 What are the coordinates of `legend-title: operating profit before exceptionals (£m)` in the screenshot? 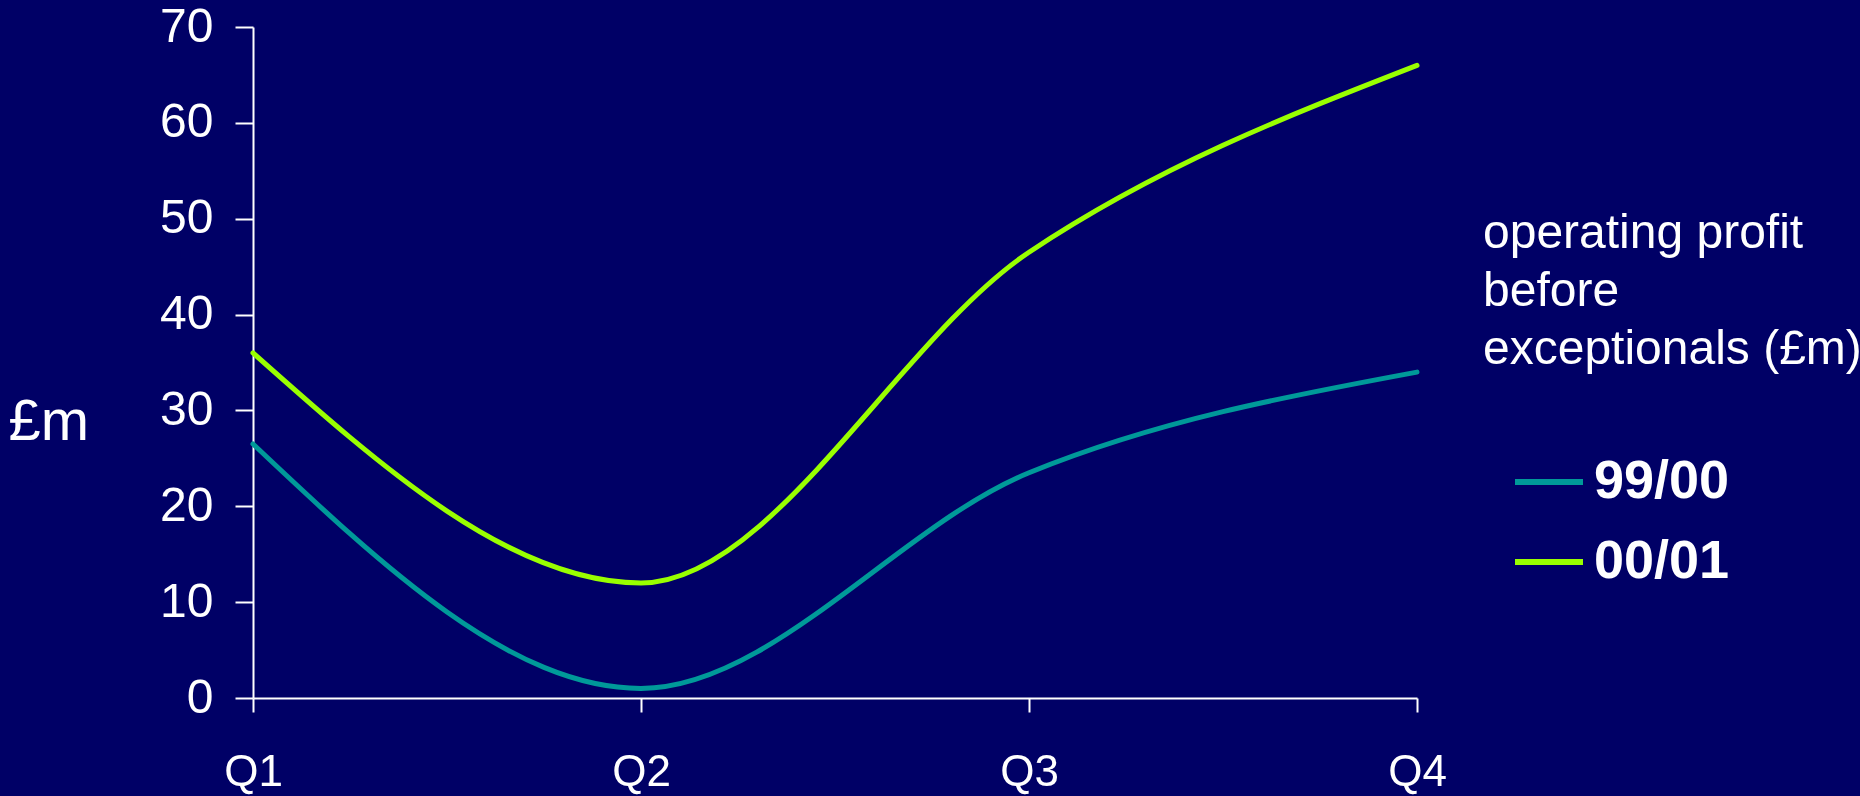 It's located at (1671, 289).